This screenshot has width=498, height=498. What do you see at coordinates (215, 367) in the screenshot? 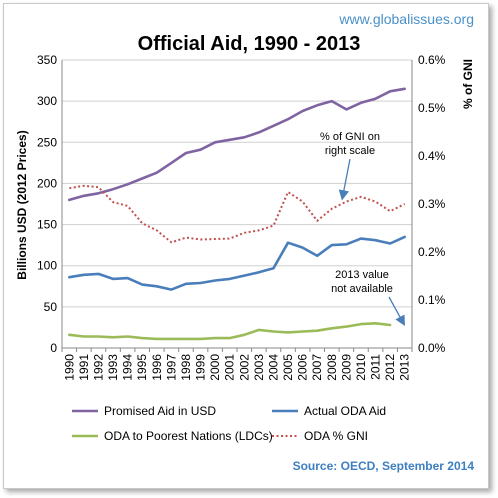
I see `x-tick-label: 2000` at bounding box center [215, 367].